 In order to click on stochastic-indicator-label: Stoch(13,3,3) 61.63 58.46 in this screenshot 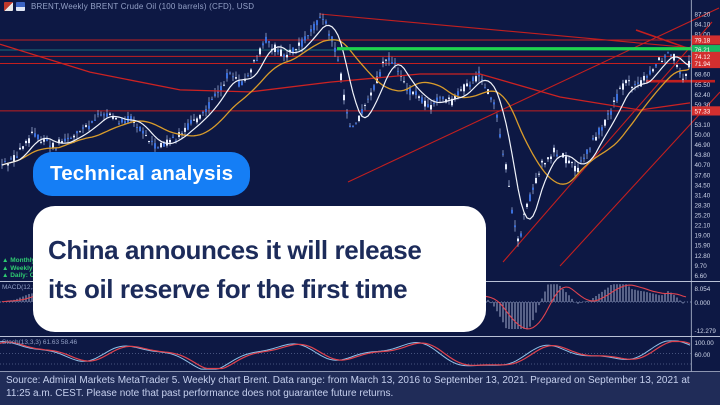, I will do `click(40, 342)`.